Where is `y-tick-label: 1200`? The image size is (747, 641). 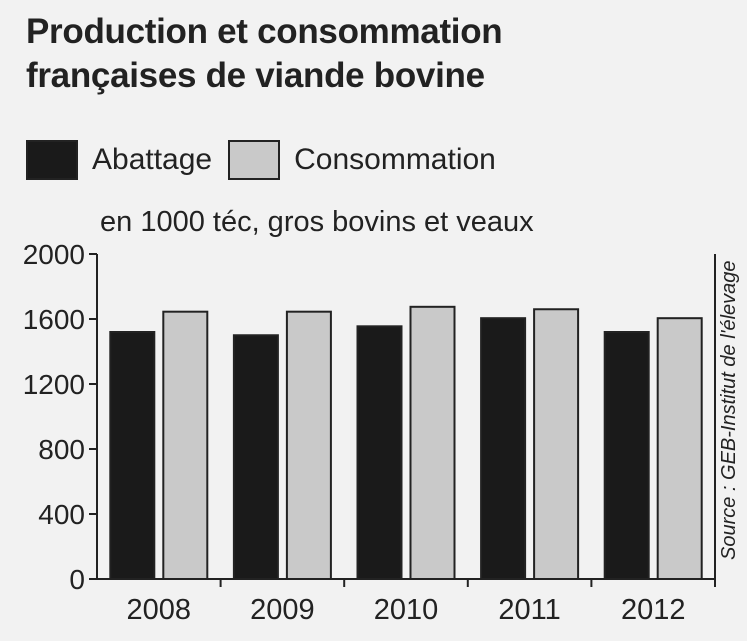
y-tick-label: 1200 is located at coordinates (54, 384).